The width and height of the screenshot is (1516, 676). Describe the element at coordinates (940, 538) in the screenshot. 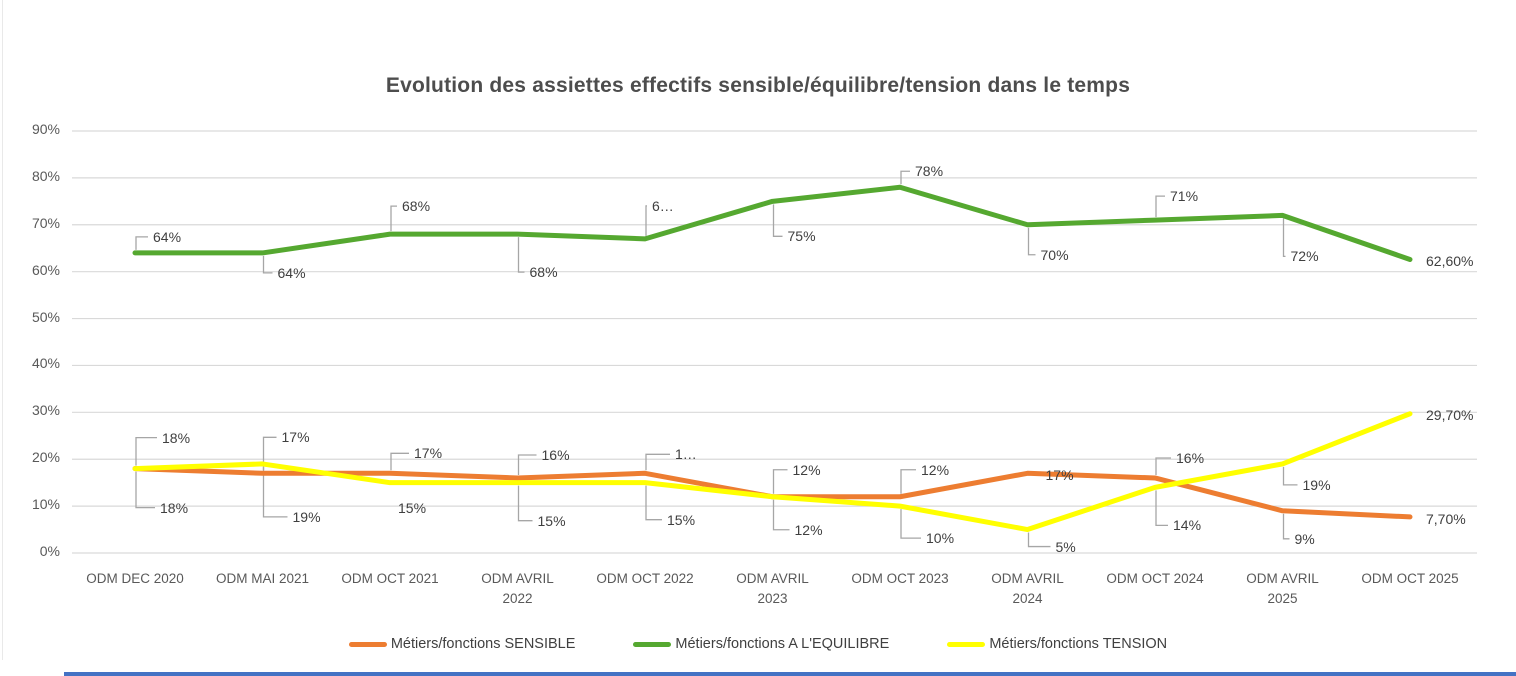

I see `data-label: 10%` at that location.